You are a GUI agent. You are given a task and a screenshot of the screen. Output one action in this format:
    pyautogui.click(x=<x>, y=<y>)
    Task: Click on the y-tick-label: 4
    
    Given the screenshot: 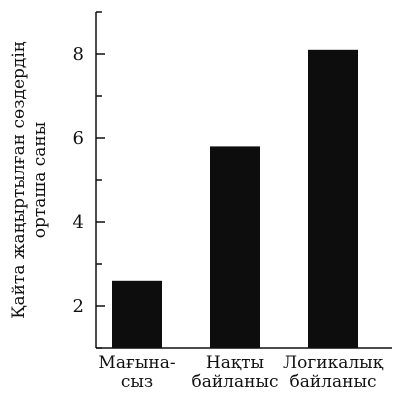 What is the action you would take?
    pyautogui.click(x=78, y=222)
    